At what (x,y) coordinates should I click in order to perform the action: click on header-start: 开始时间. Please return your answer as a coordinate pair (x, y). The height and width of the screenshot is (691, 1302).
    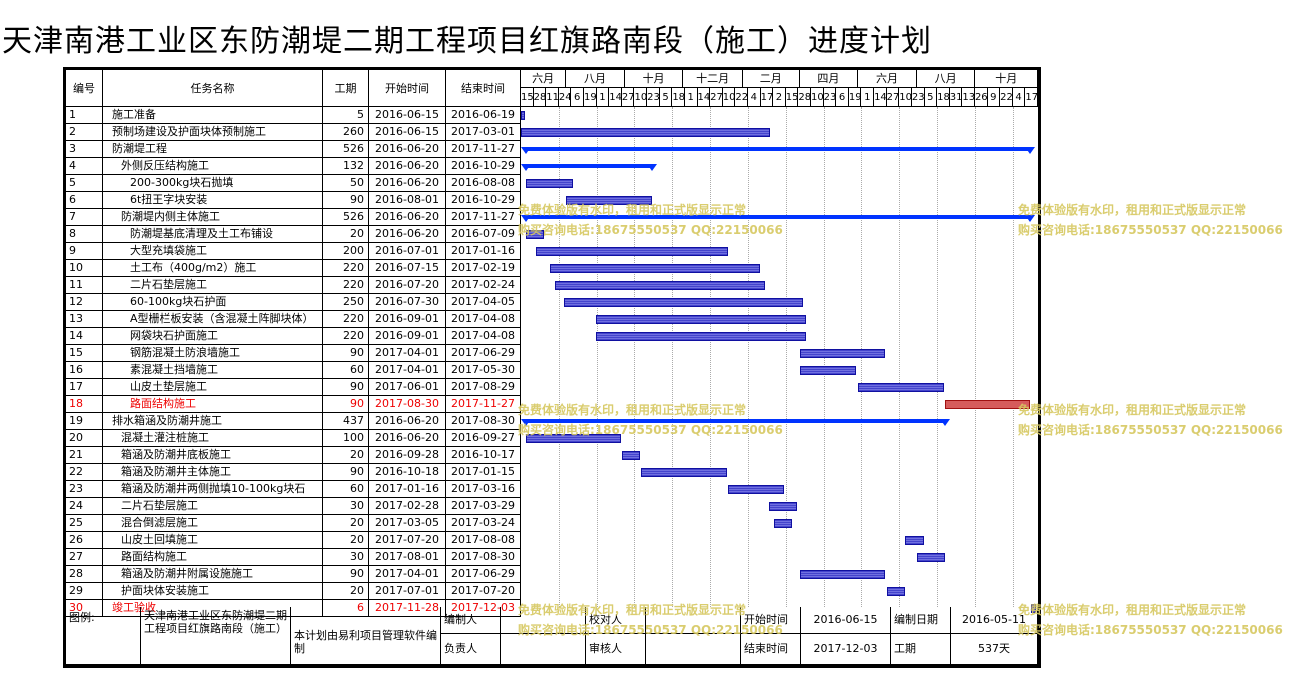
    Looking at the image, I should click on (407, 88).